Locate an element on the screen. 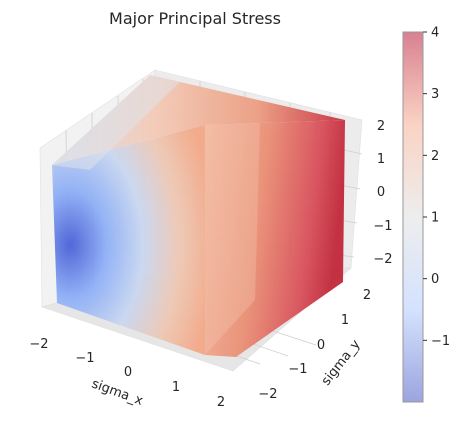 This screenshot has height=421, width=463. colorbar-tick-label: 1 is located at coordinates (435, 218).